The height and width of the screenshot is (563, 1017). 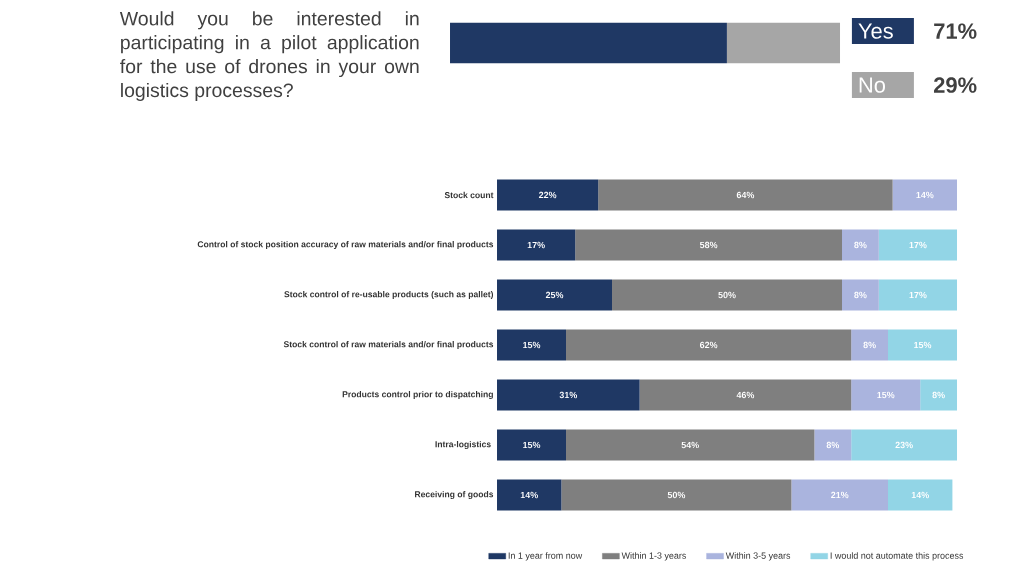 I want to click on data-label: 21%, so click(x=840, y=495).